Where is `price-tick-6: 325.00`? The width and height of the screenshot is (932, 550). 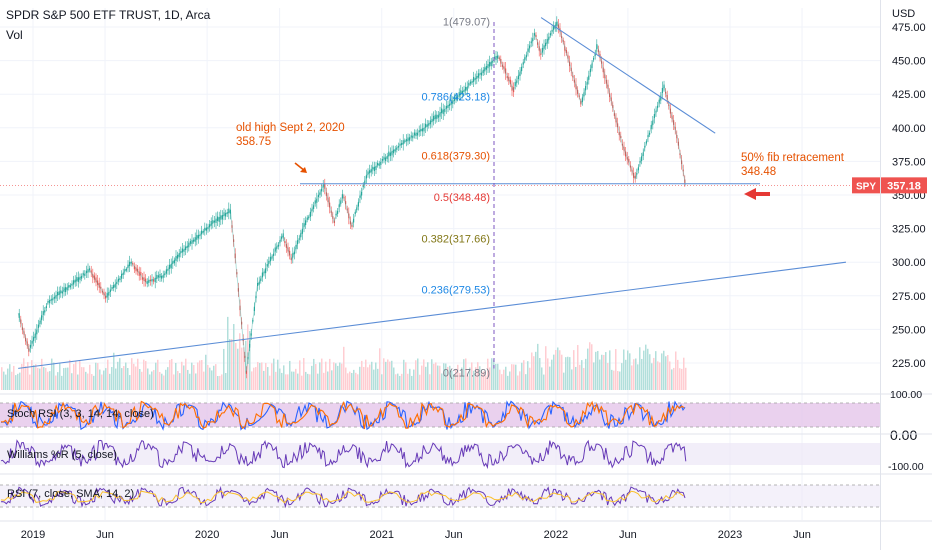 price-tick-6: 325.00 is located at coordinates (909, 230).